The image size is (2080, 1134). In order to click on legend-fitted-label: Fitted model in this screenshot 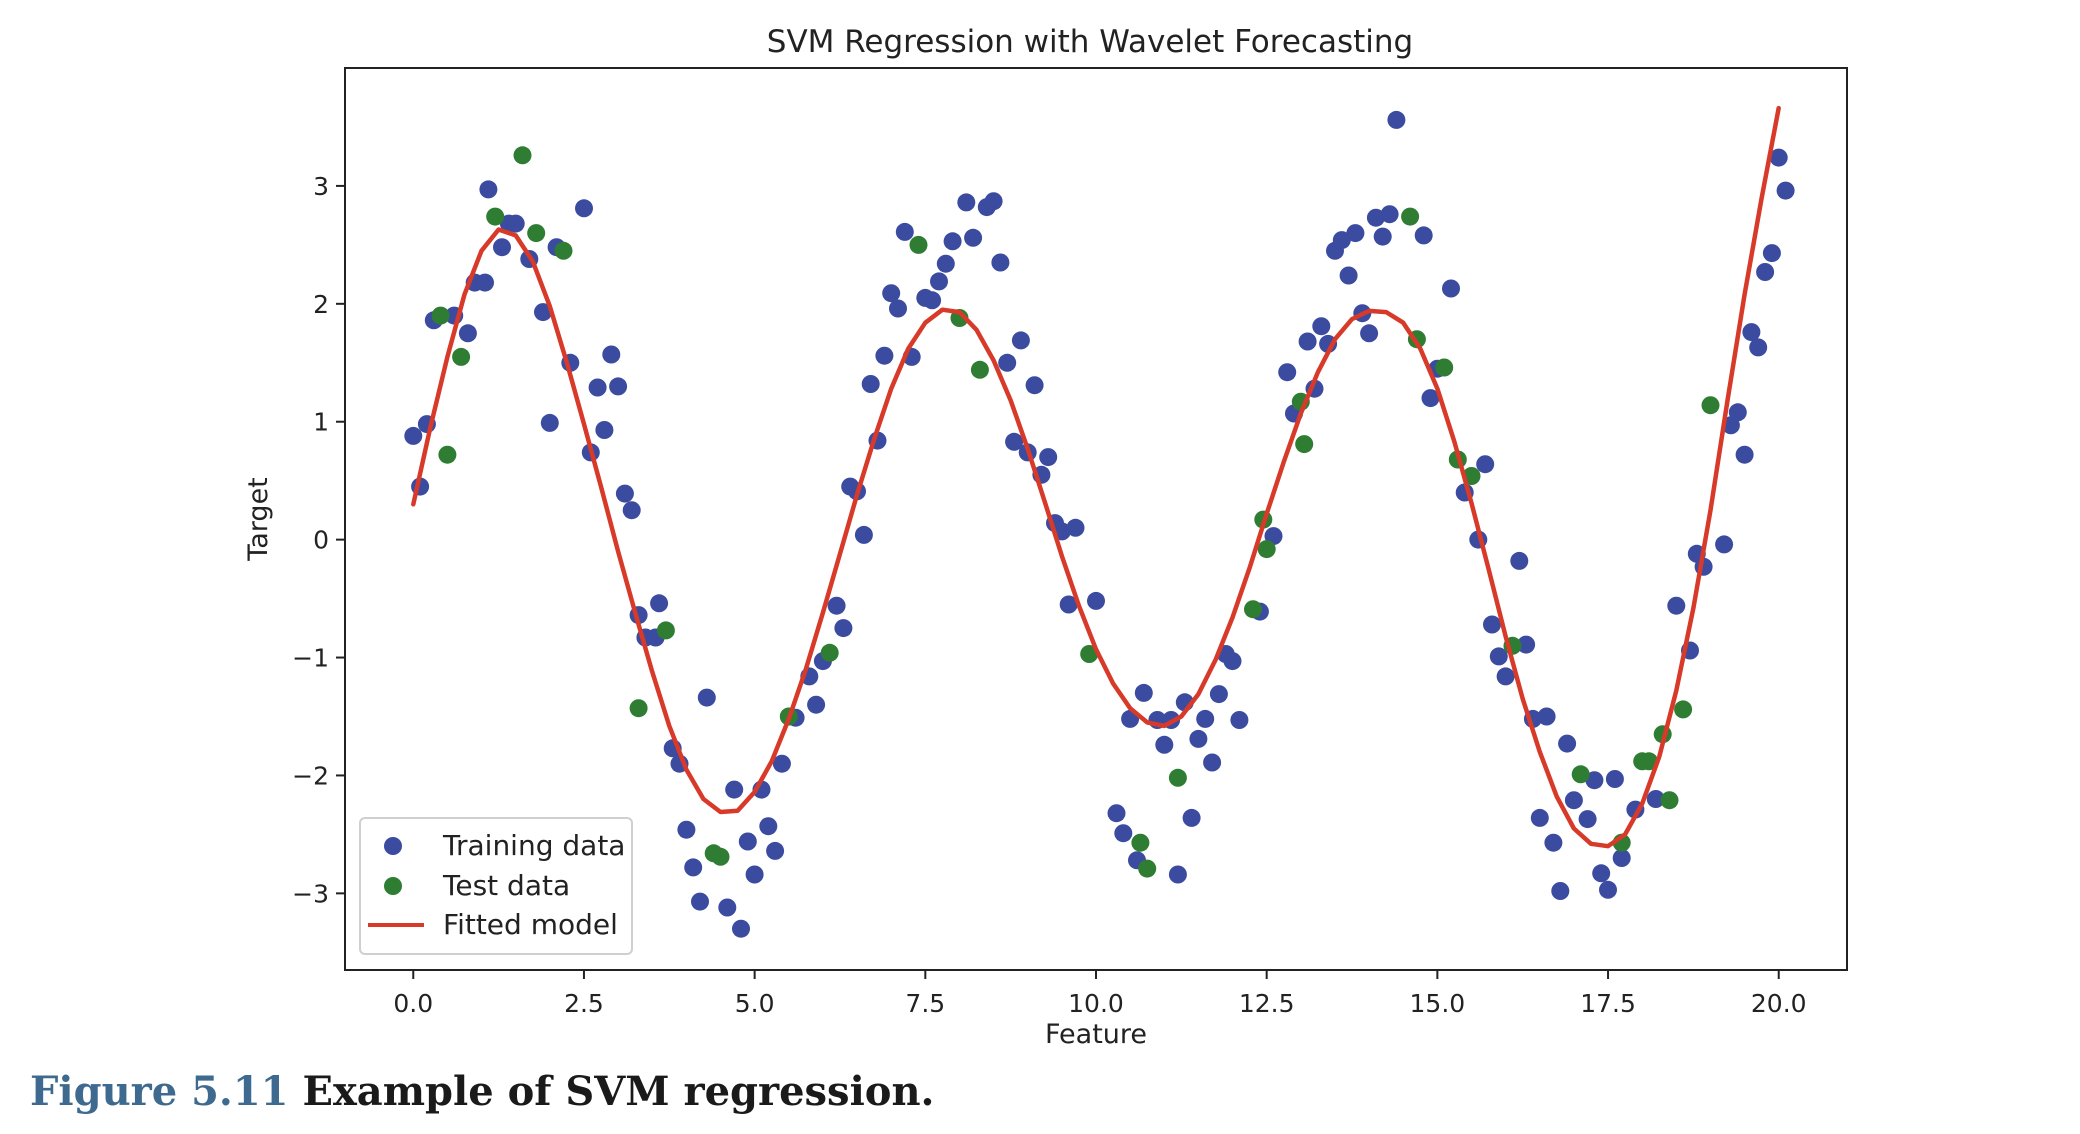, I will do `click(530, 924)`.